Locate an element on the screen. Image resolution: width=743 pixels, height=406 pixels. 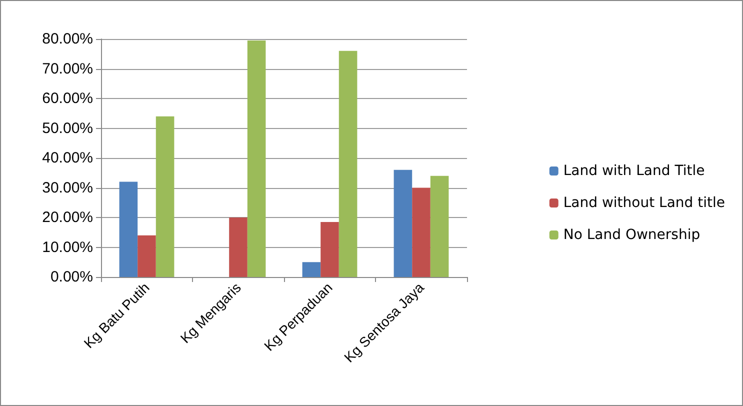
y-tick-label: 80.00% is located at coordinates (67, 39).